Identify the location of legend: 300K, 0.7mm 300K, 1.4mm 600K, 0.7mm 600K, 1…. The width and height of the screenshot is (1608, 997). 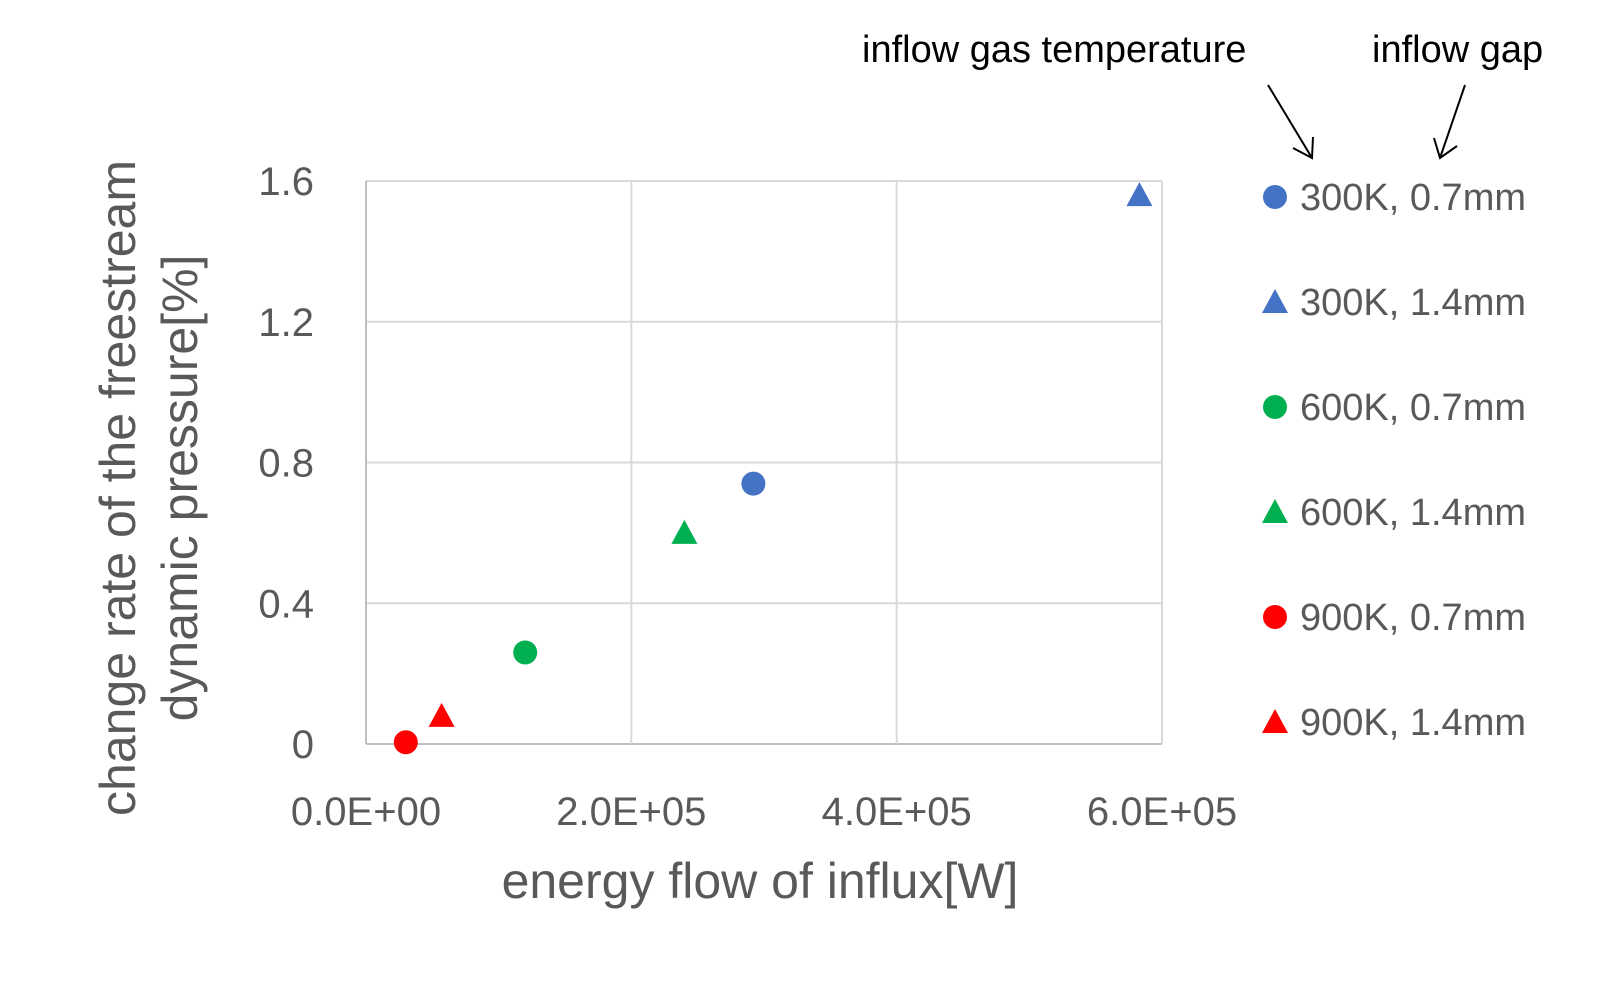
(1394, 460).